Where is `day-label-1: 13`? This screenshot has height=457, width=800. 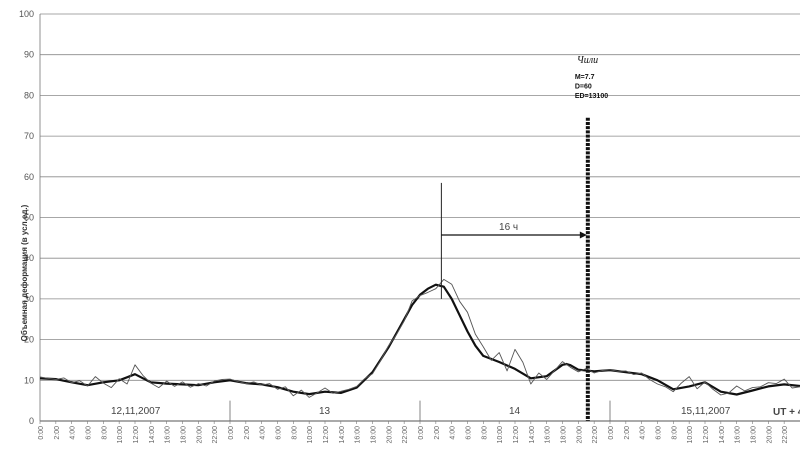 day-label-1: 13 is located at coordinates (325, 411).